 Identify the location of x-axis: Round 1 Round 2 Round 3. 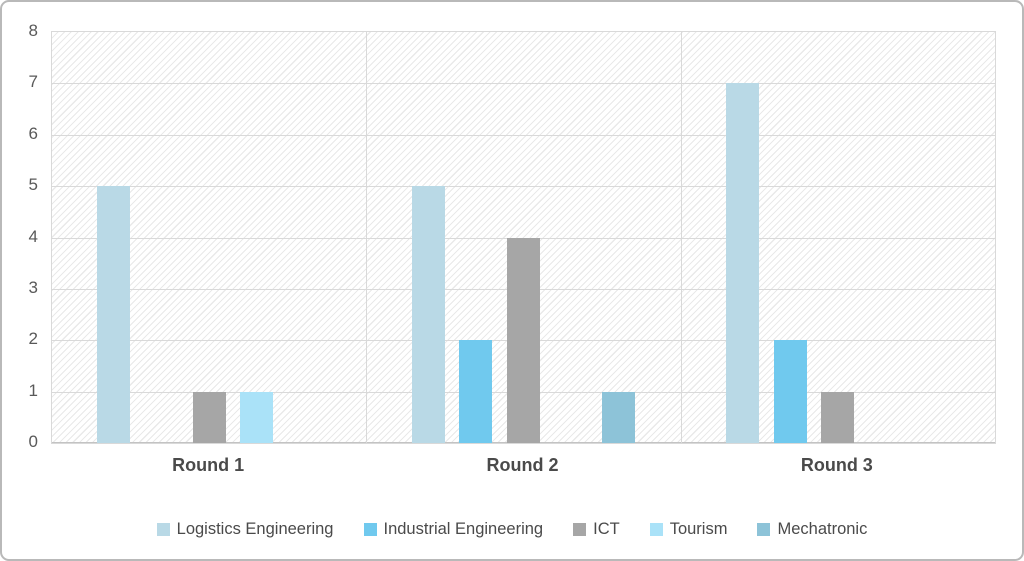
(522, 468).